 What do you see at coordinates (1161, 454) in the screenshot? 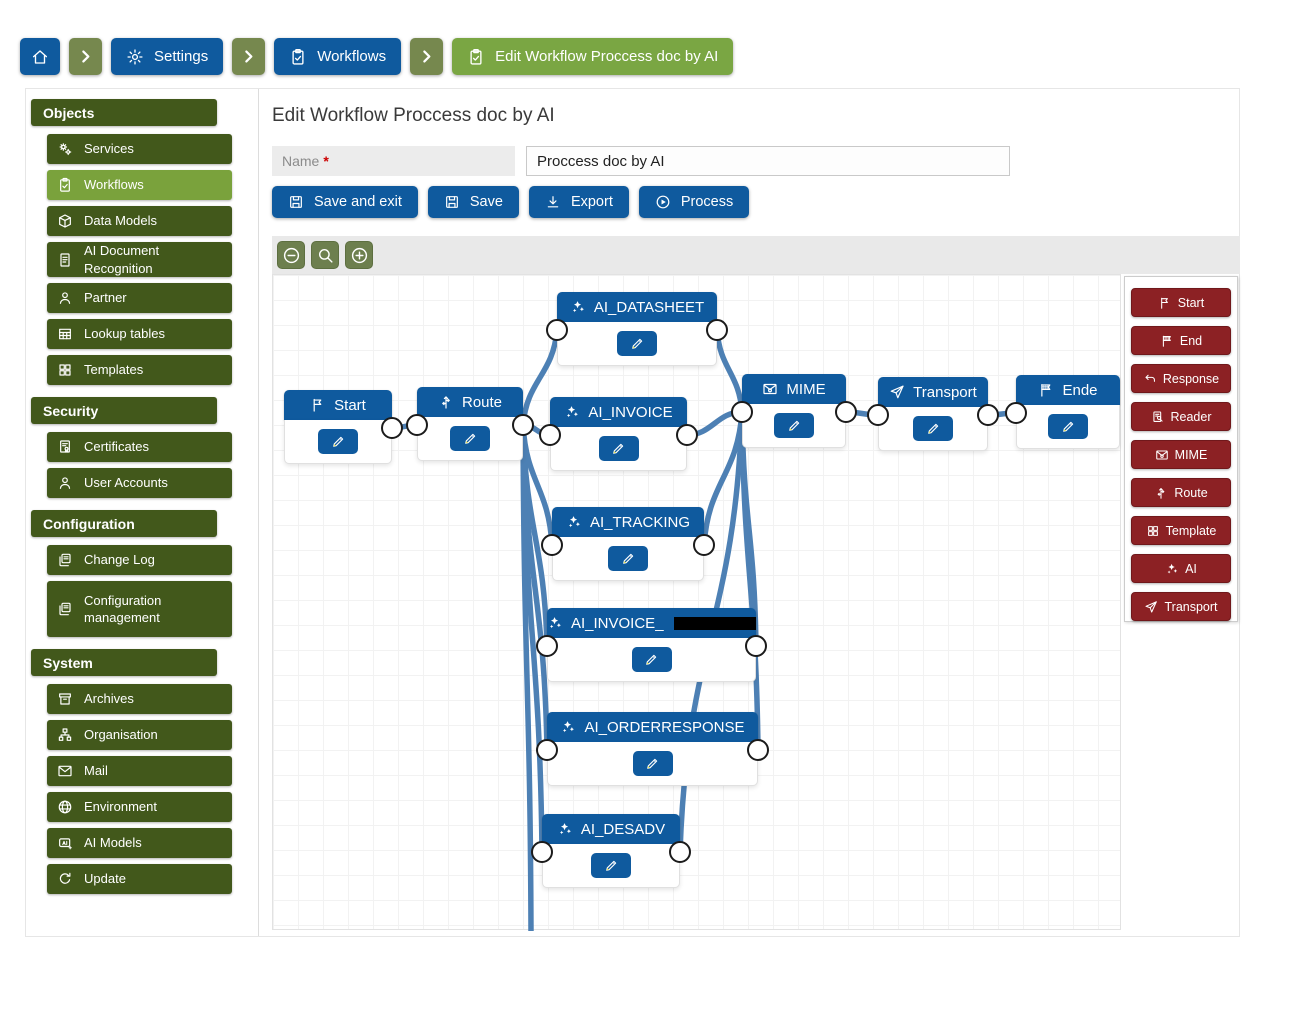
I see `envelope-at-icon` at bounding box center [1161, 454].